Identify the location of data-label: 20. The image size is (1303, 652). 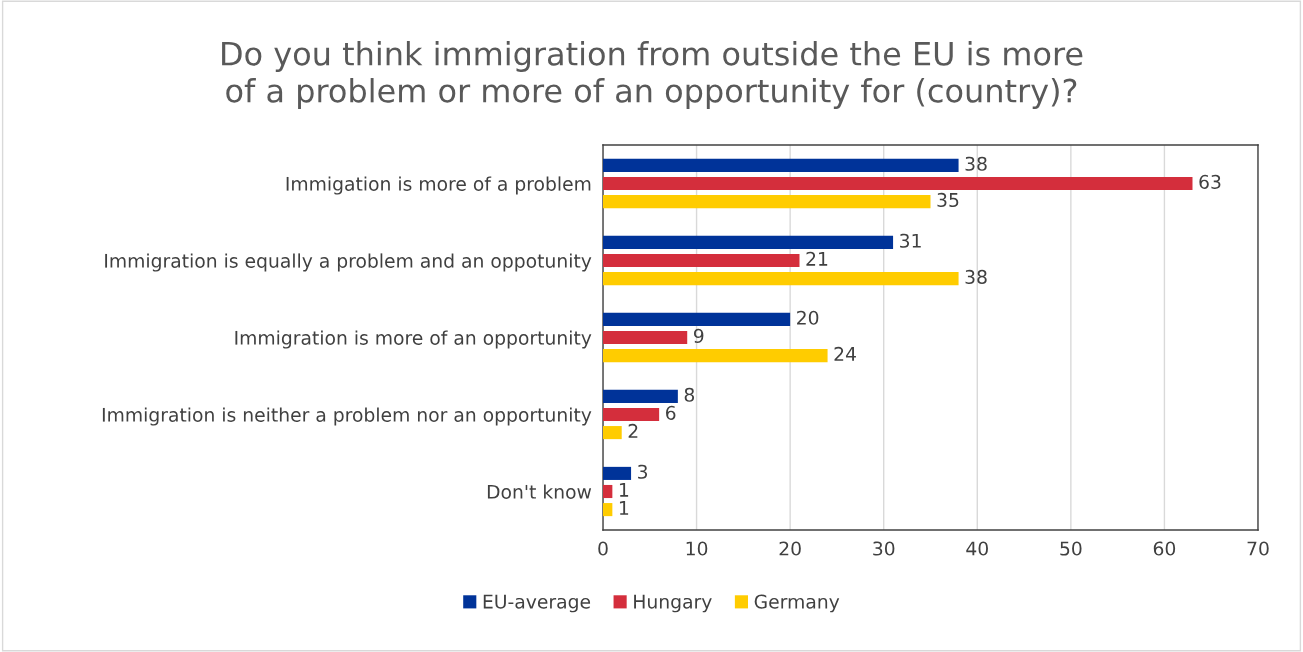
(808, 317).